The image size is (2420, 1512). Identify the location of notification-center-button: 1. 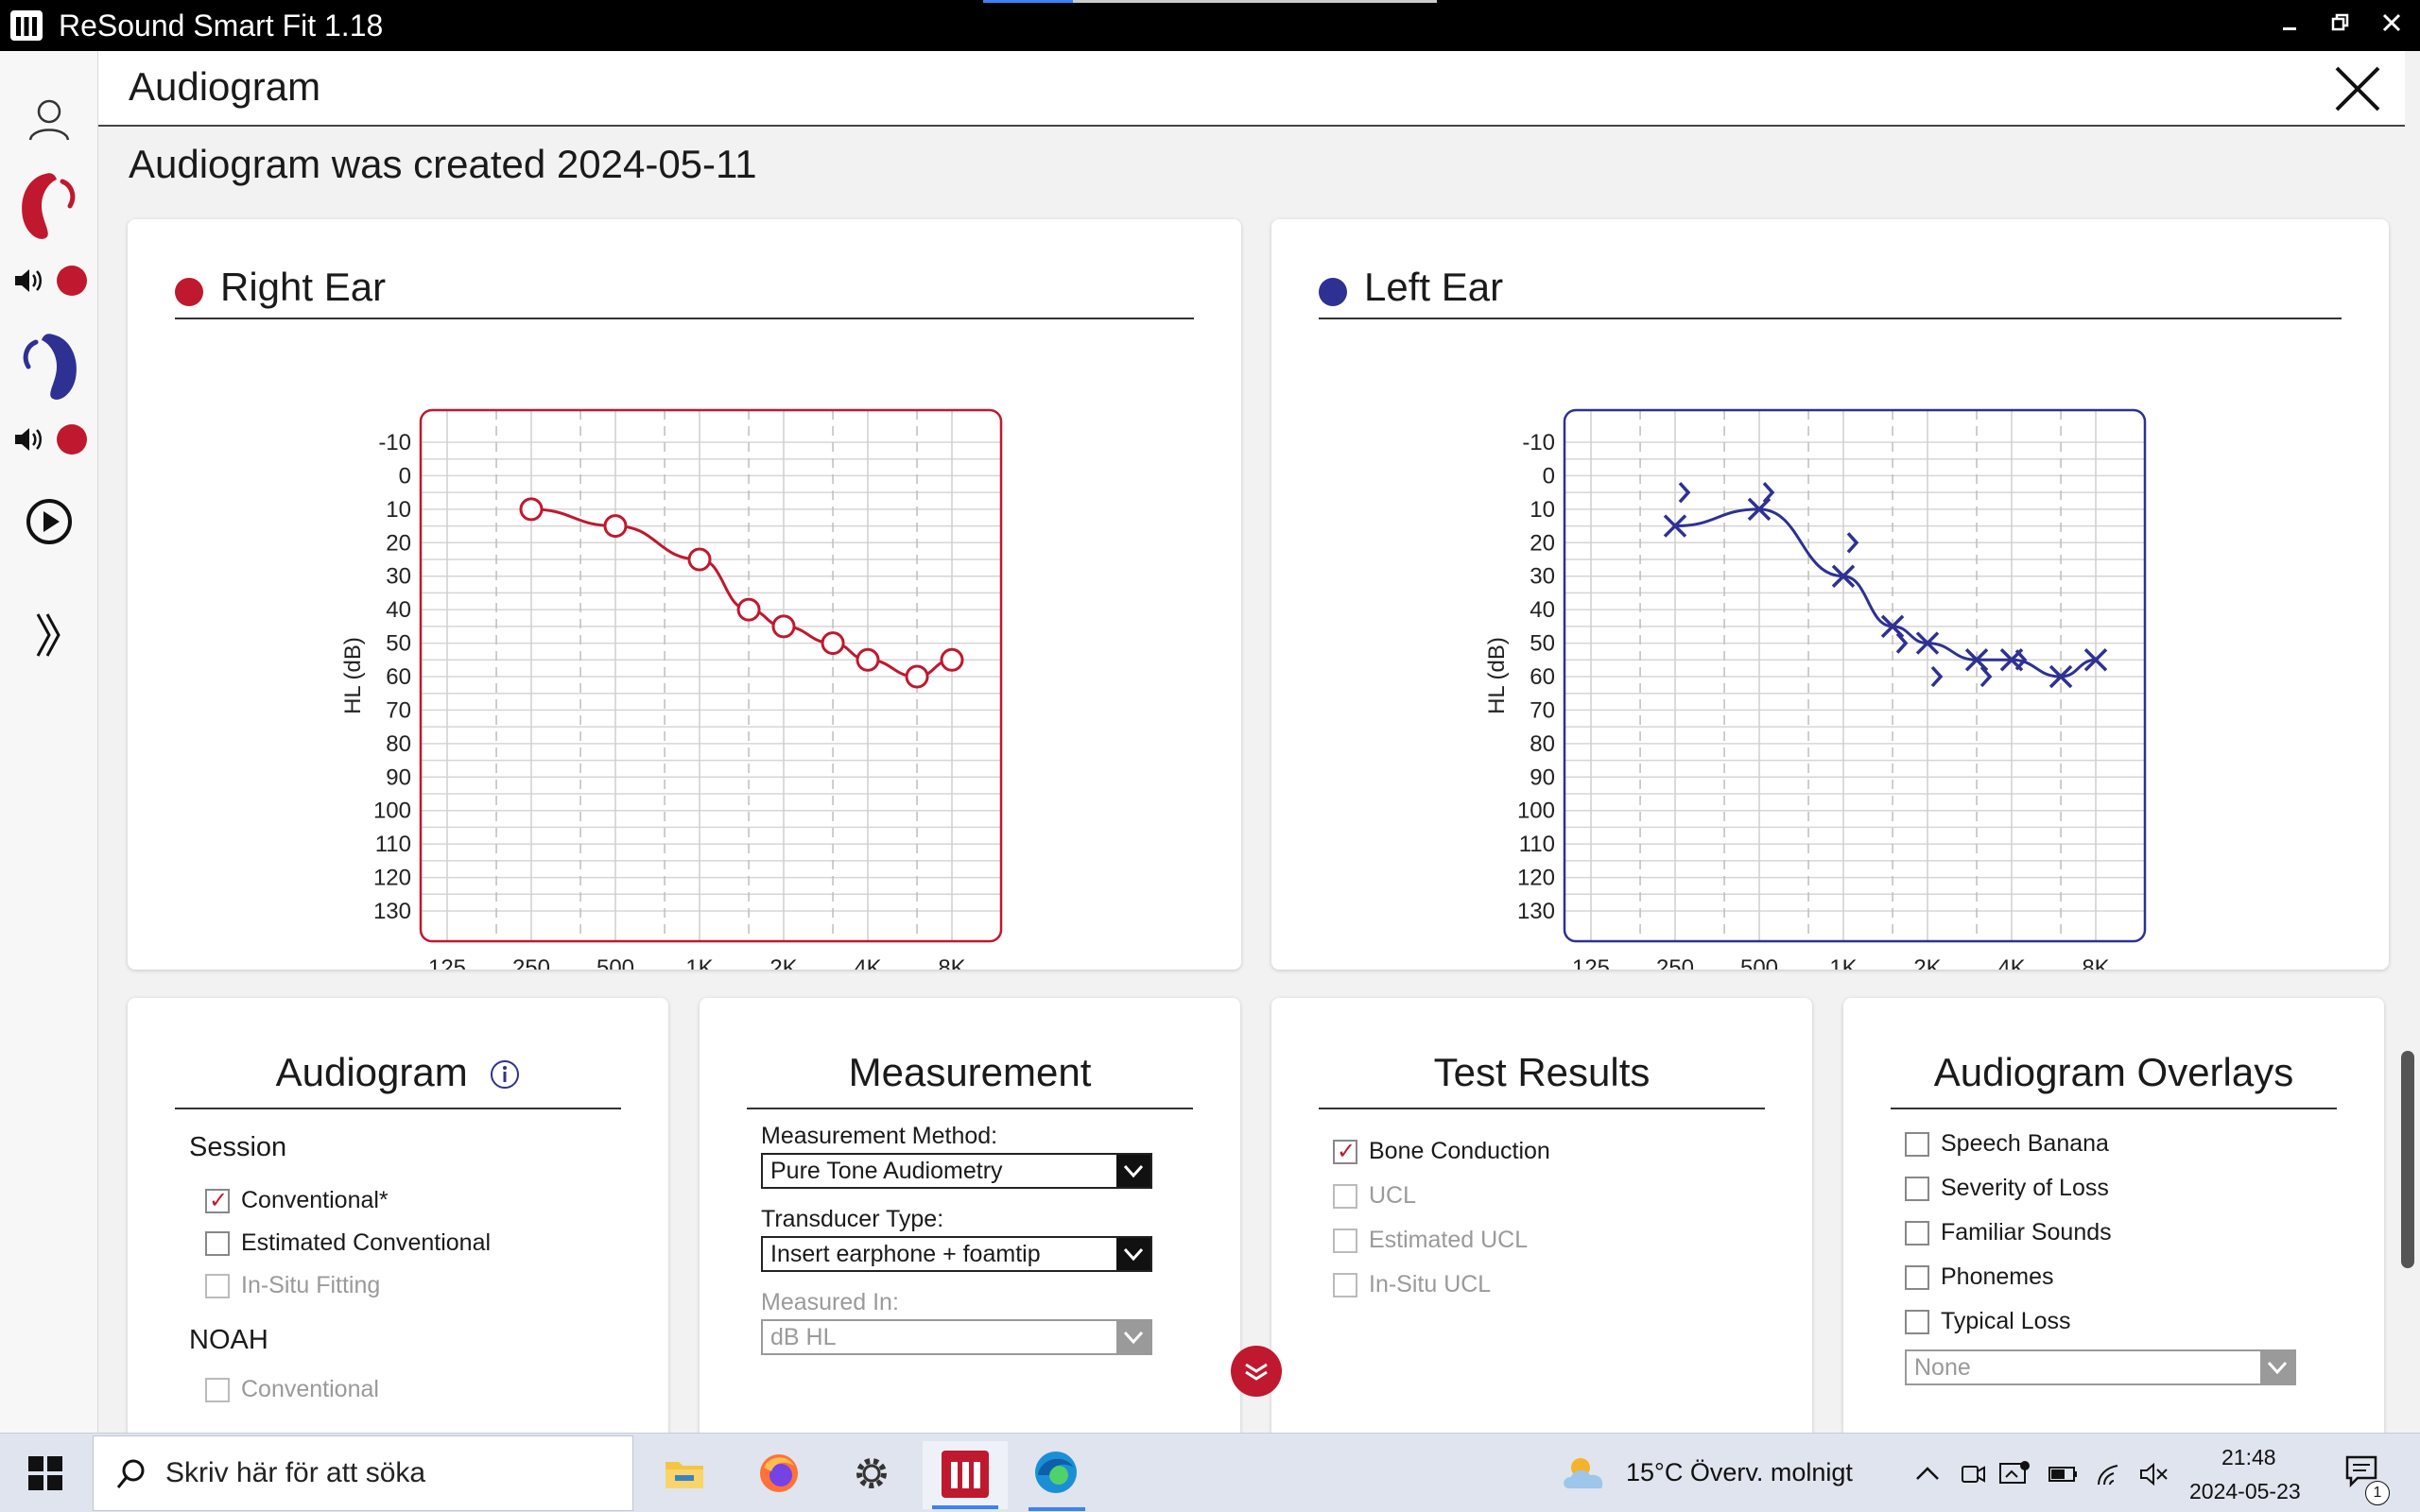
(2369, 1480).